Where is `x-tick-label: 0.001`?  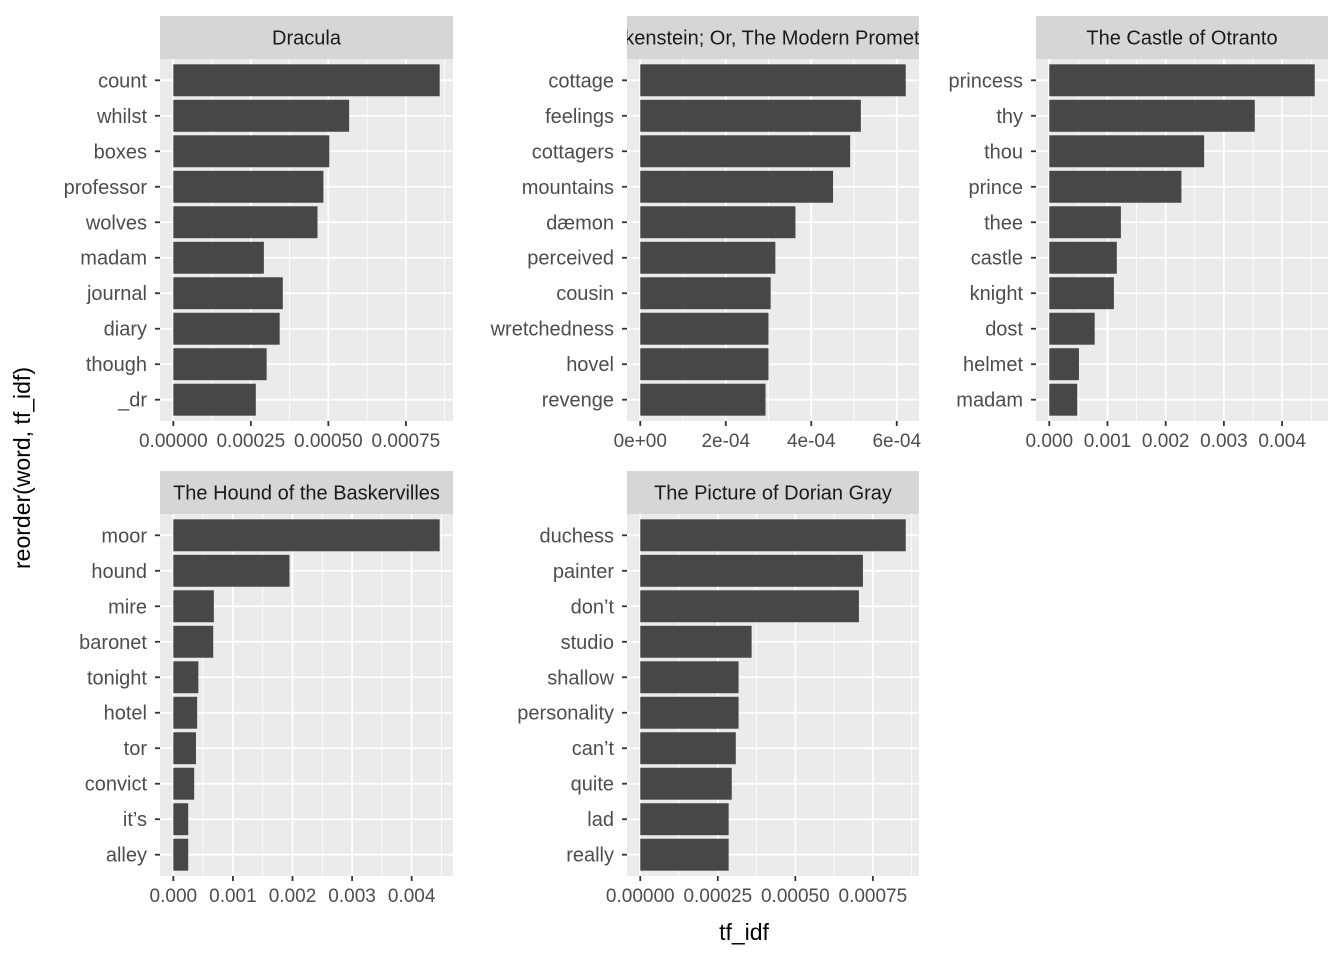 x-tick-label: 0.001 is located at coordinates (233, 896).